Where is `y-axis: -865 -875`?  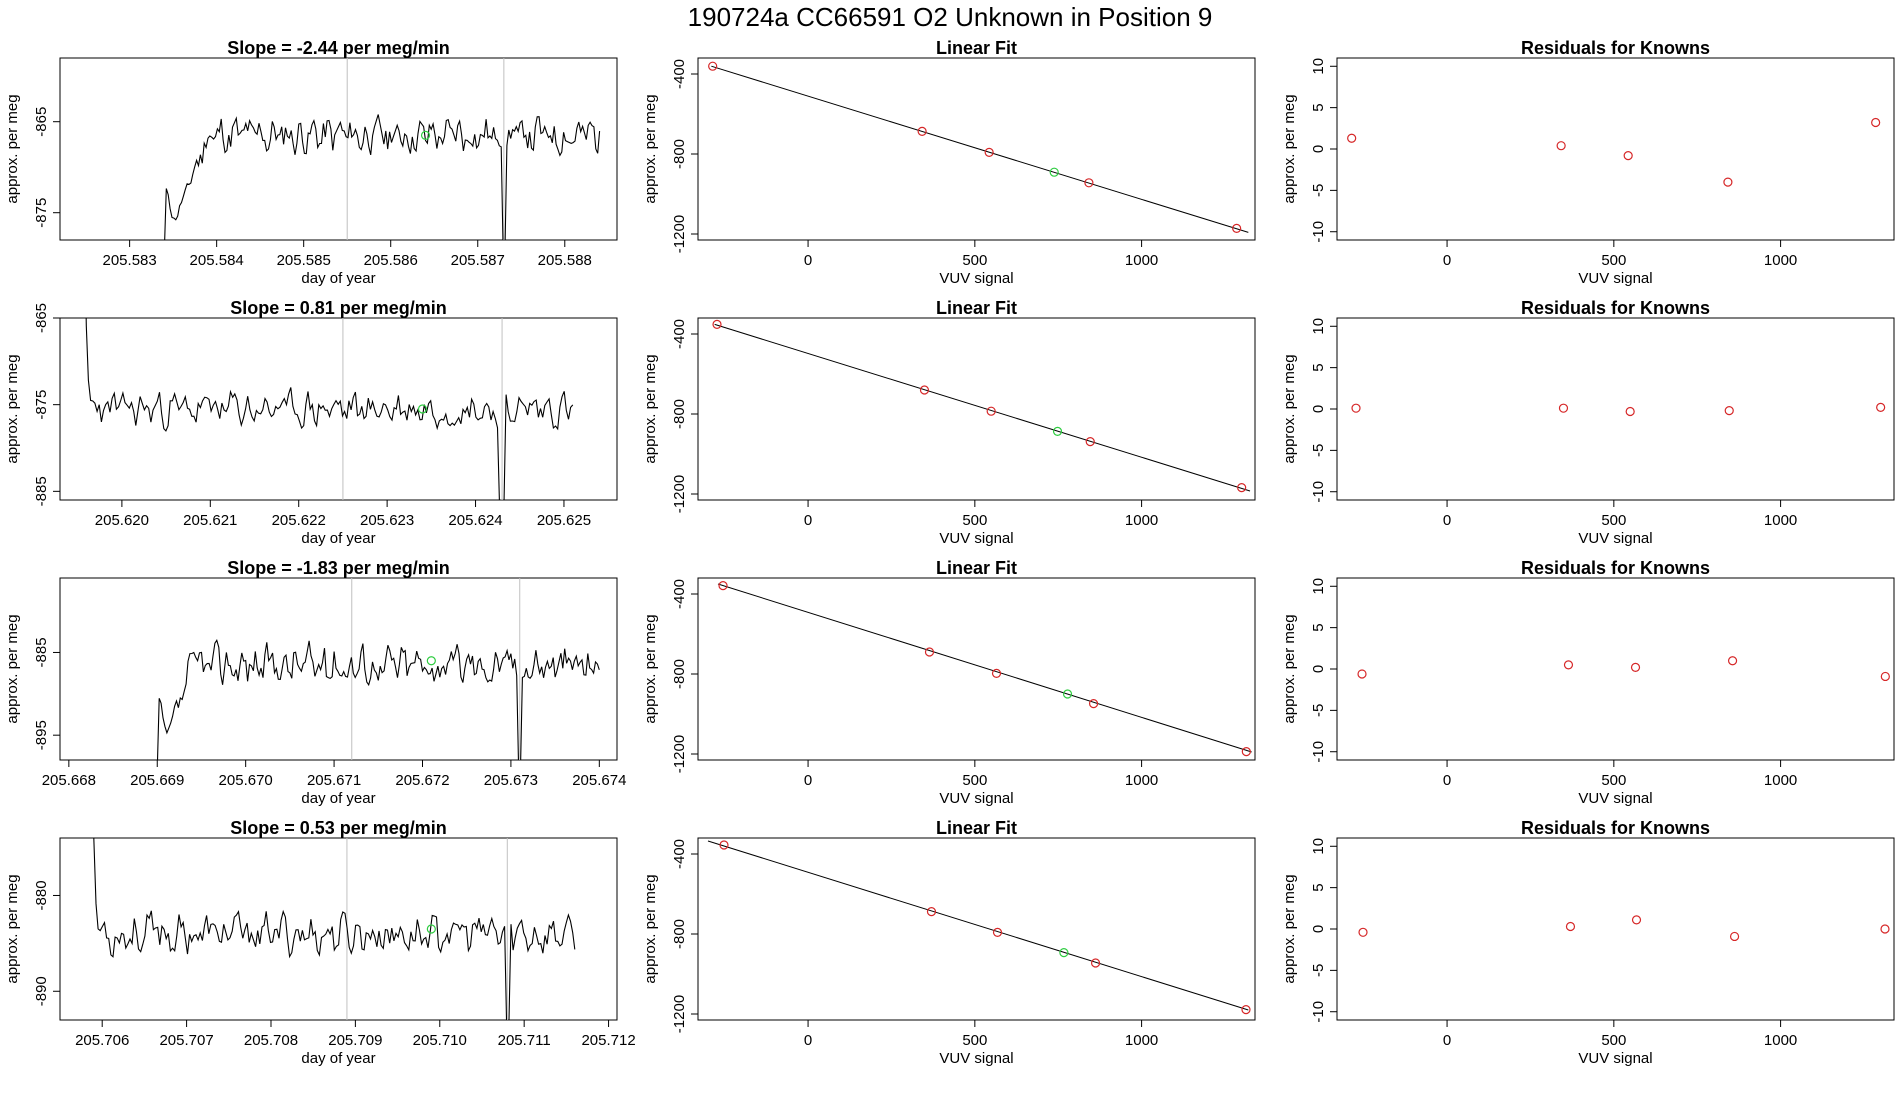
y-axis: -865 -875 is located at coordinates (46, 167).